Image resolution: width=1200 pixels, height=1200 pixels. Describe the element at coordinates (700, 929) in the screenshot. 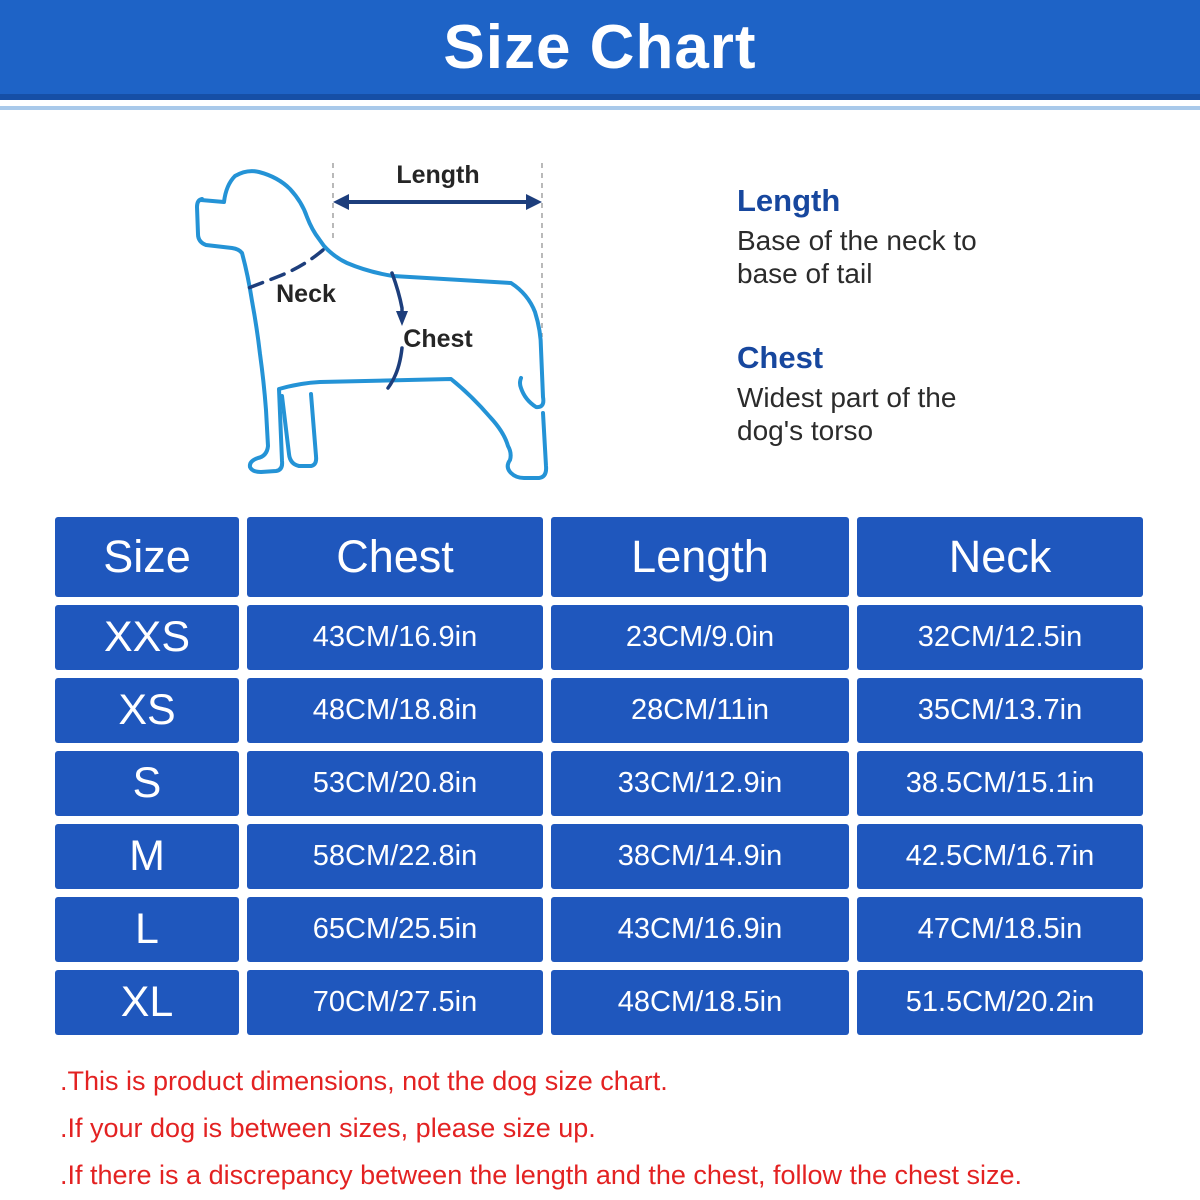

I see `table-cell-length: 43CM/16.9in` at that location.